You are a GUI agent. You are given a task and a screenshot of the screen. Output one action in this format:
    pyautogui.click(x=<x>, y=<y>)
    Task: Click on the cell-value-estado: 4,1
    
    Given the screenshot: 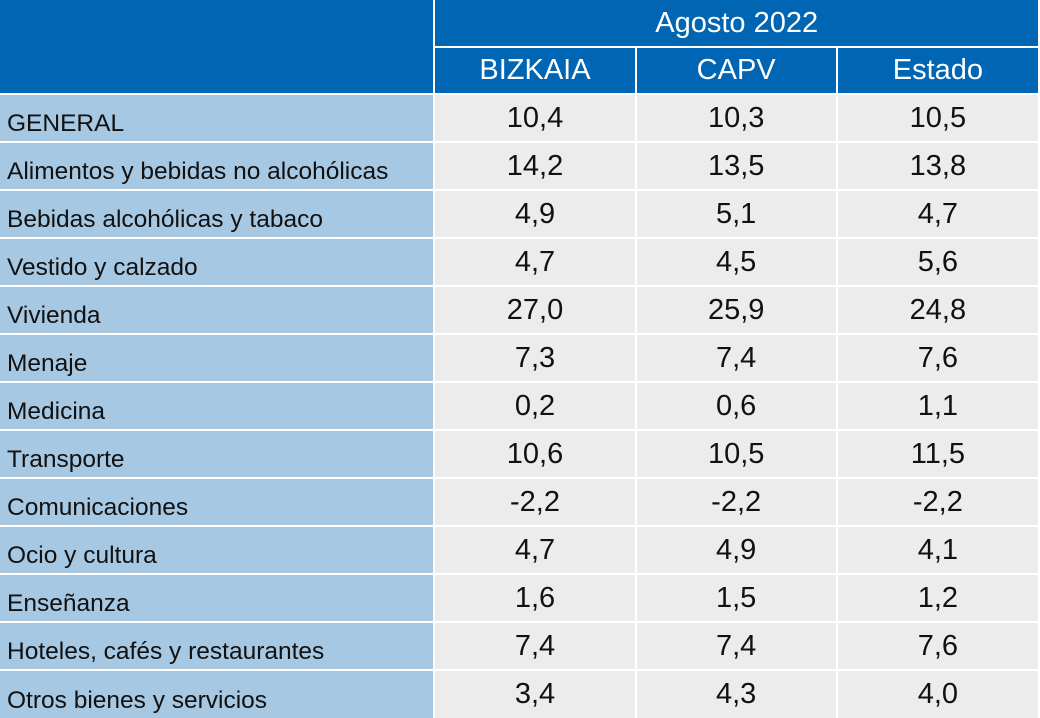 What is the action you would take?
    pyautogui.click(x=936, y=549)
    